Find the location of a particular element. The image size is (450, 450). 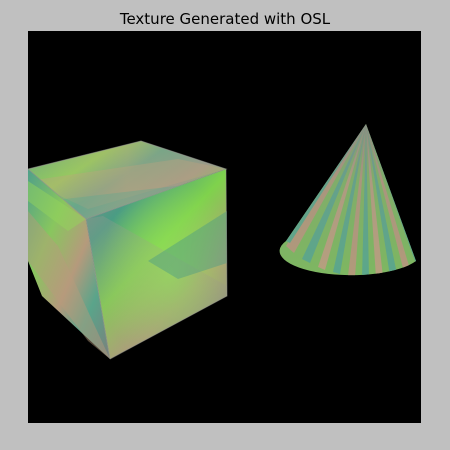

window-title: Texture Generated with OSL is located at coordinates (225, 19).